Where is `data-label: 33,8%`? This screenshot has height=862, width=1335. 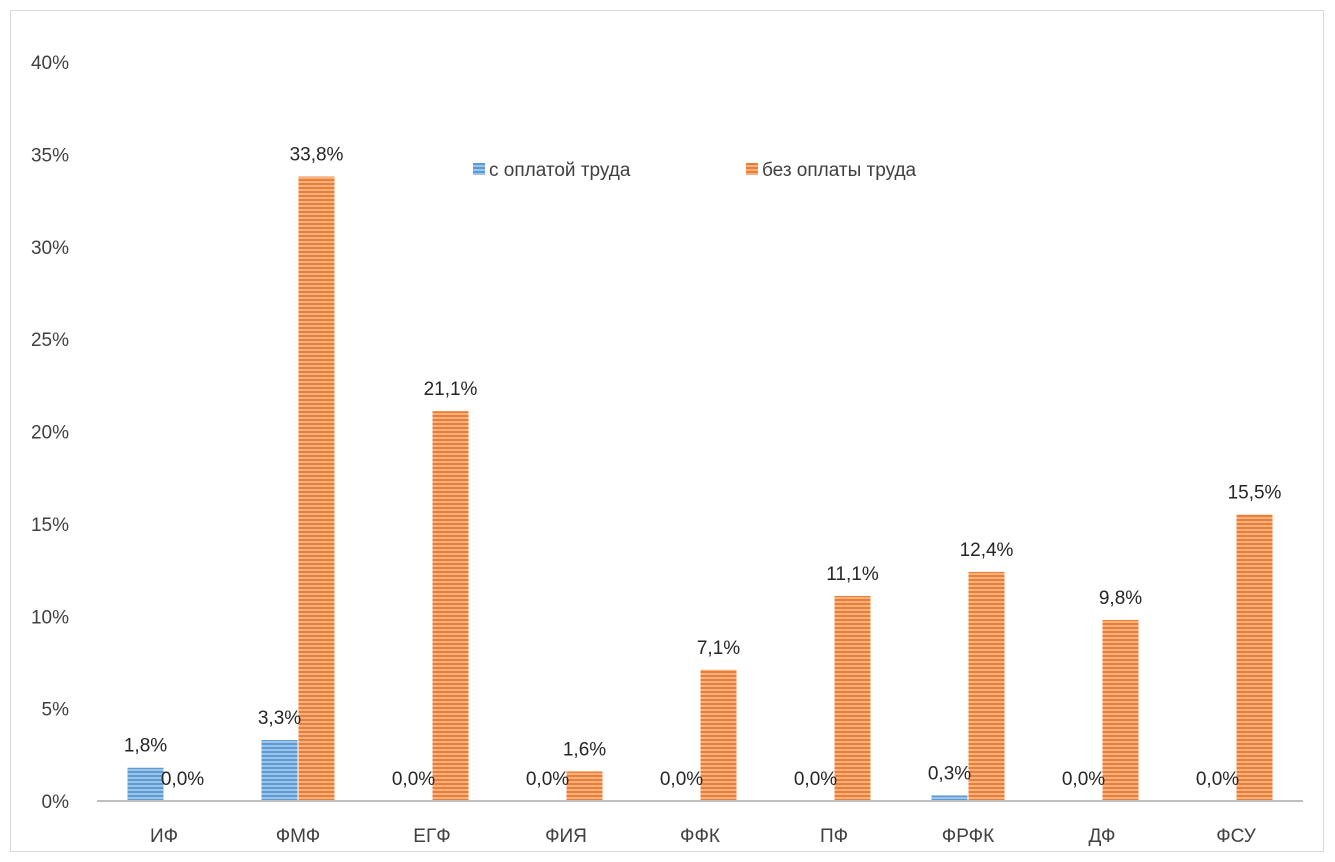 data-label: 33,8% is located at coordinates (317, 155).